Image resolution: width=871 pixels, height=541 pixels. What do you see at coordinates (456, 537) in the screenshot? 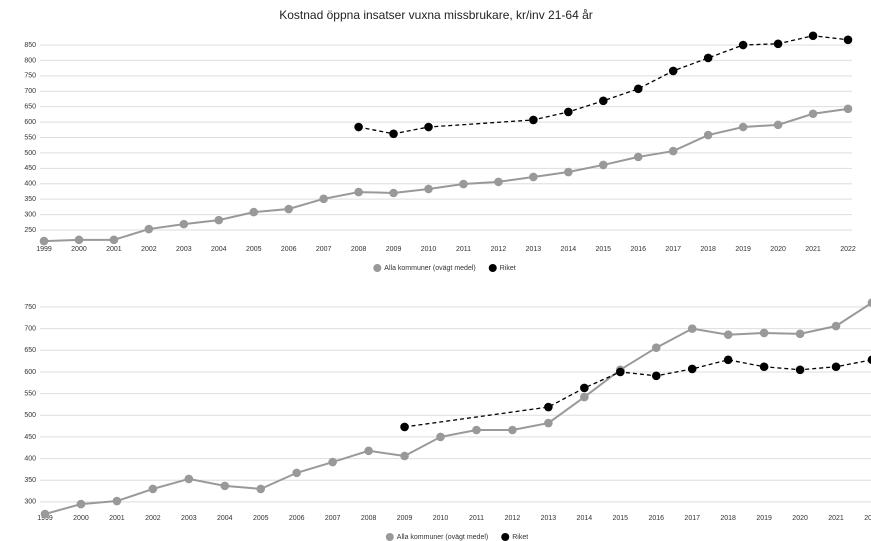
I see `legend: Alla kommuner (ovägt medel) Riket` at bounding box center [456, 537].